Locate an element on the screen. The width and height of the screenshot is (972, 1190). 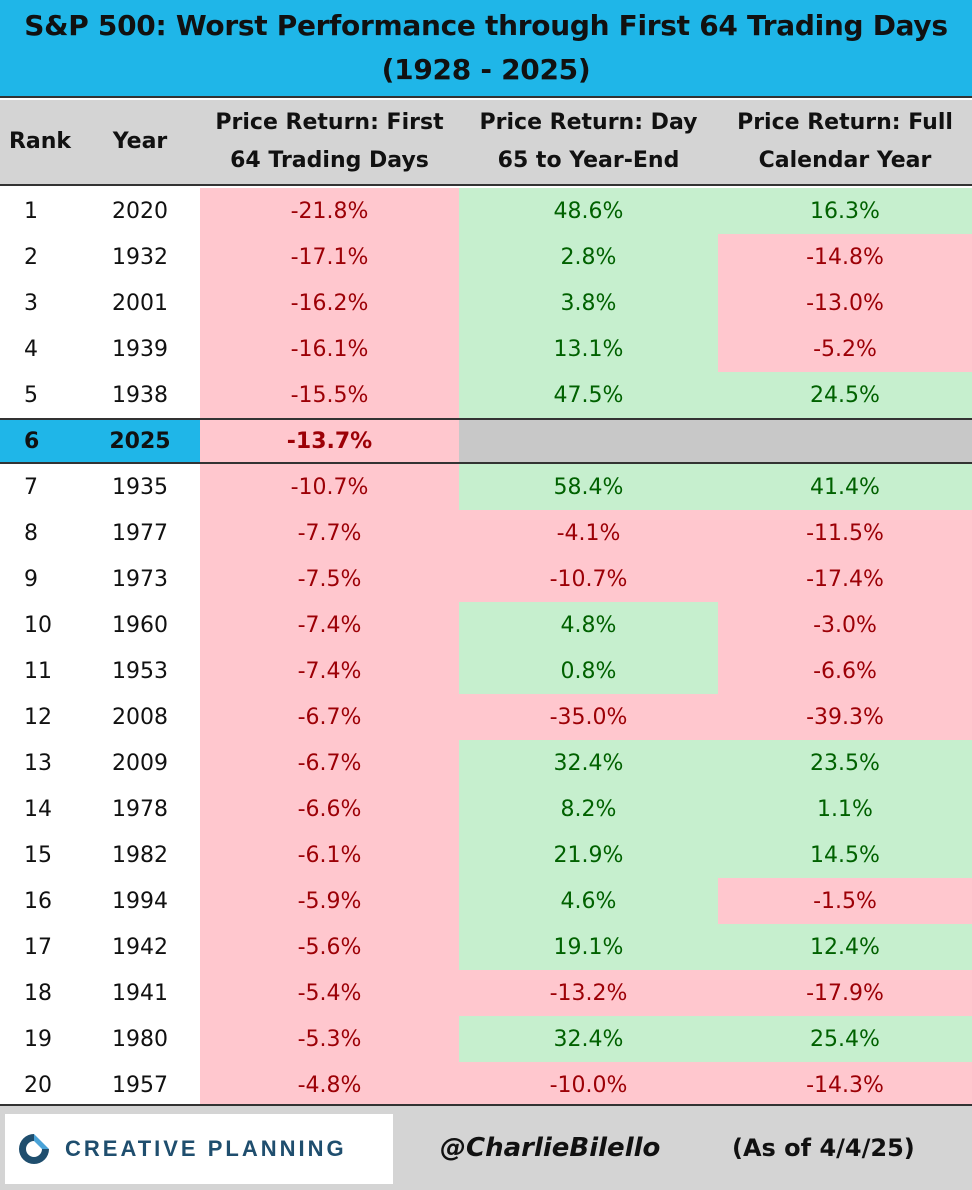
full-year-return-cell: 41.4% is located at coordinates (845, 487).